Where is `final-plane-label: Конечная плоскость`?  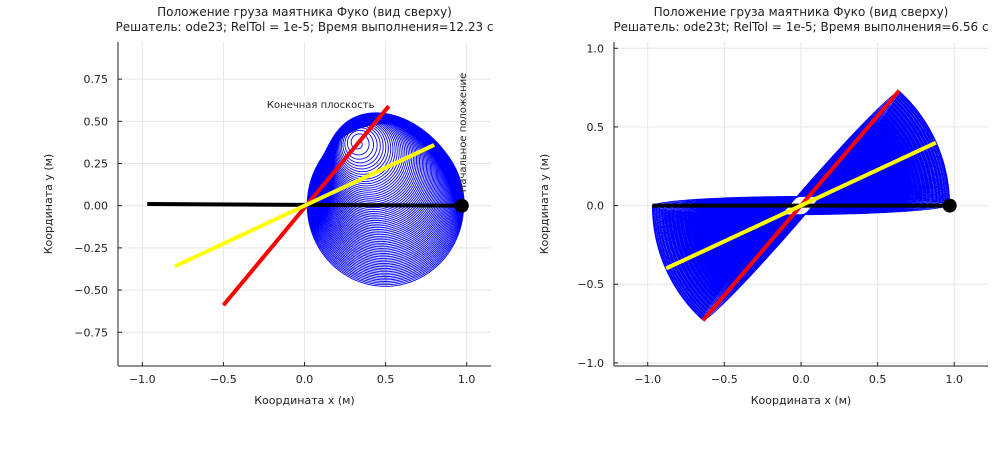 final-plane-label: Конечная плоскость is located at coordinates (321, 105).